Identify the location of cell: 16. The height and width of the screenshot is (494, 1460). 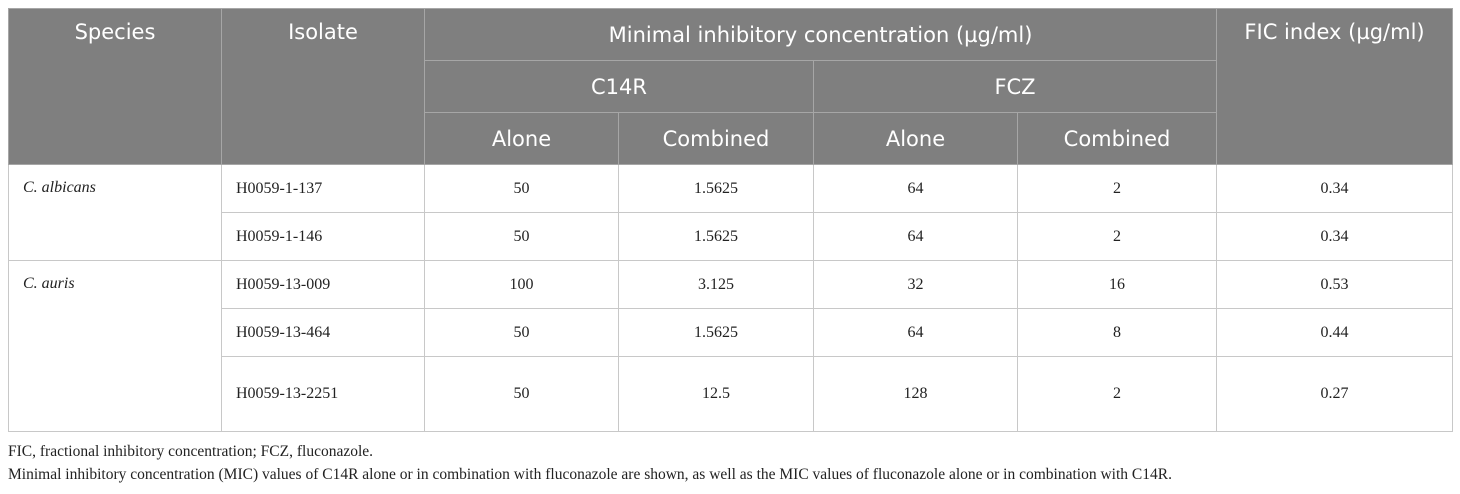
(1117, 284).